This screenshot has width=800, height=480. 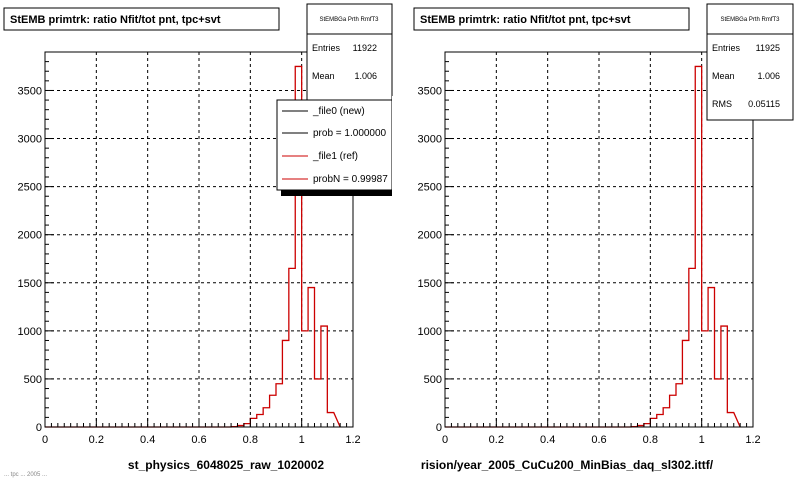 I want to click on left-y-axis-ticks: 0 500 1000 1500 2000 2500 3000 3500, so click(x=36, y=247).